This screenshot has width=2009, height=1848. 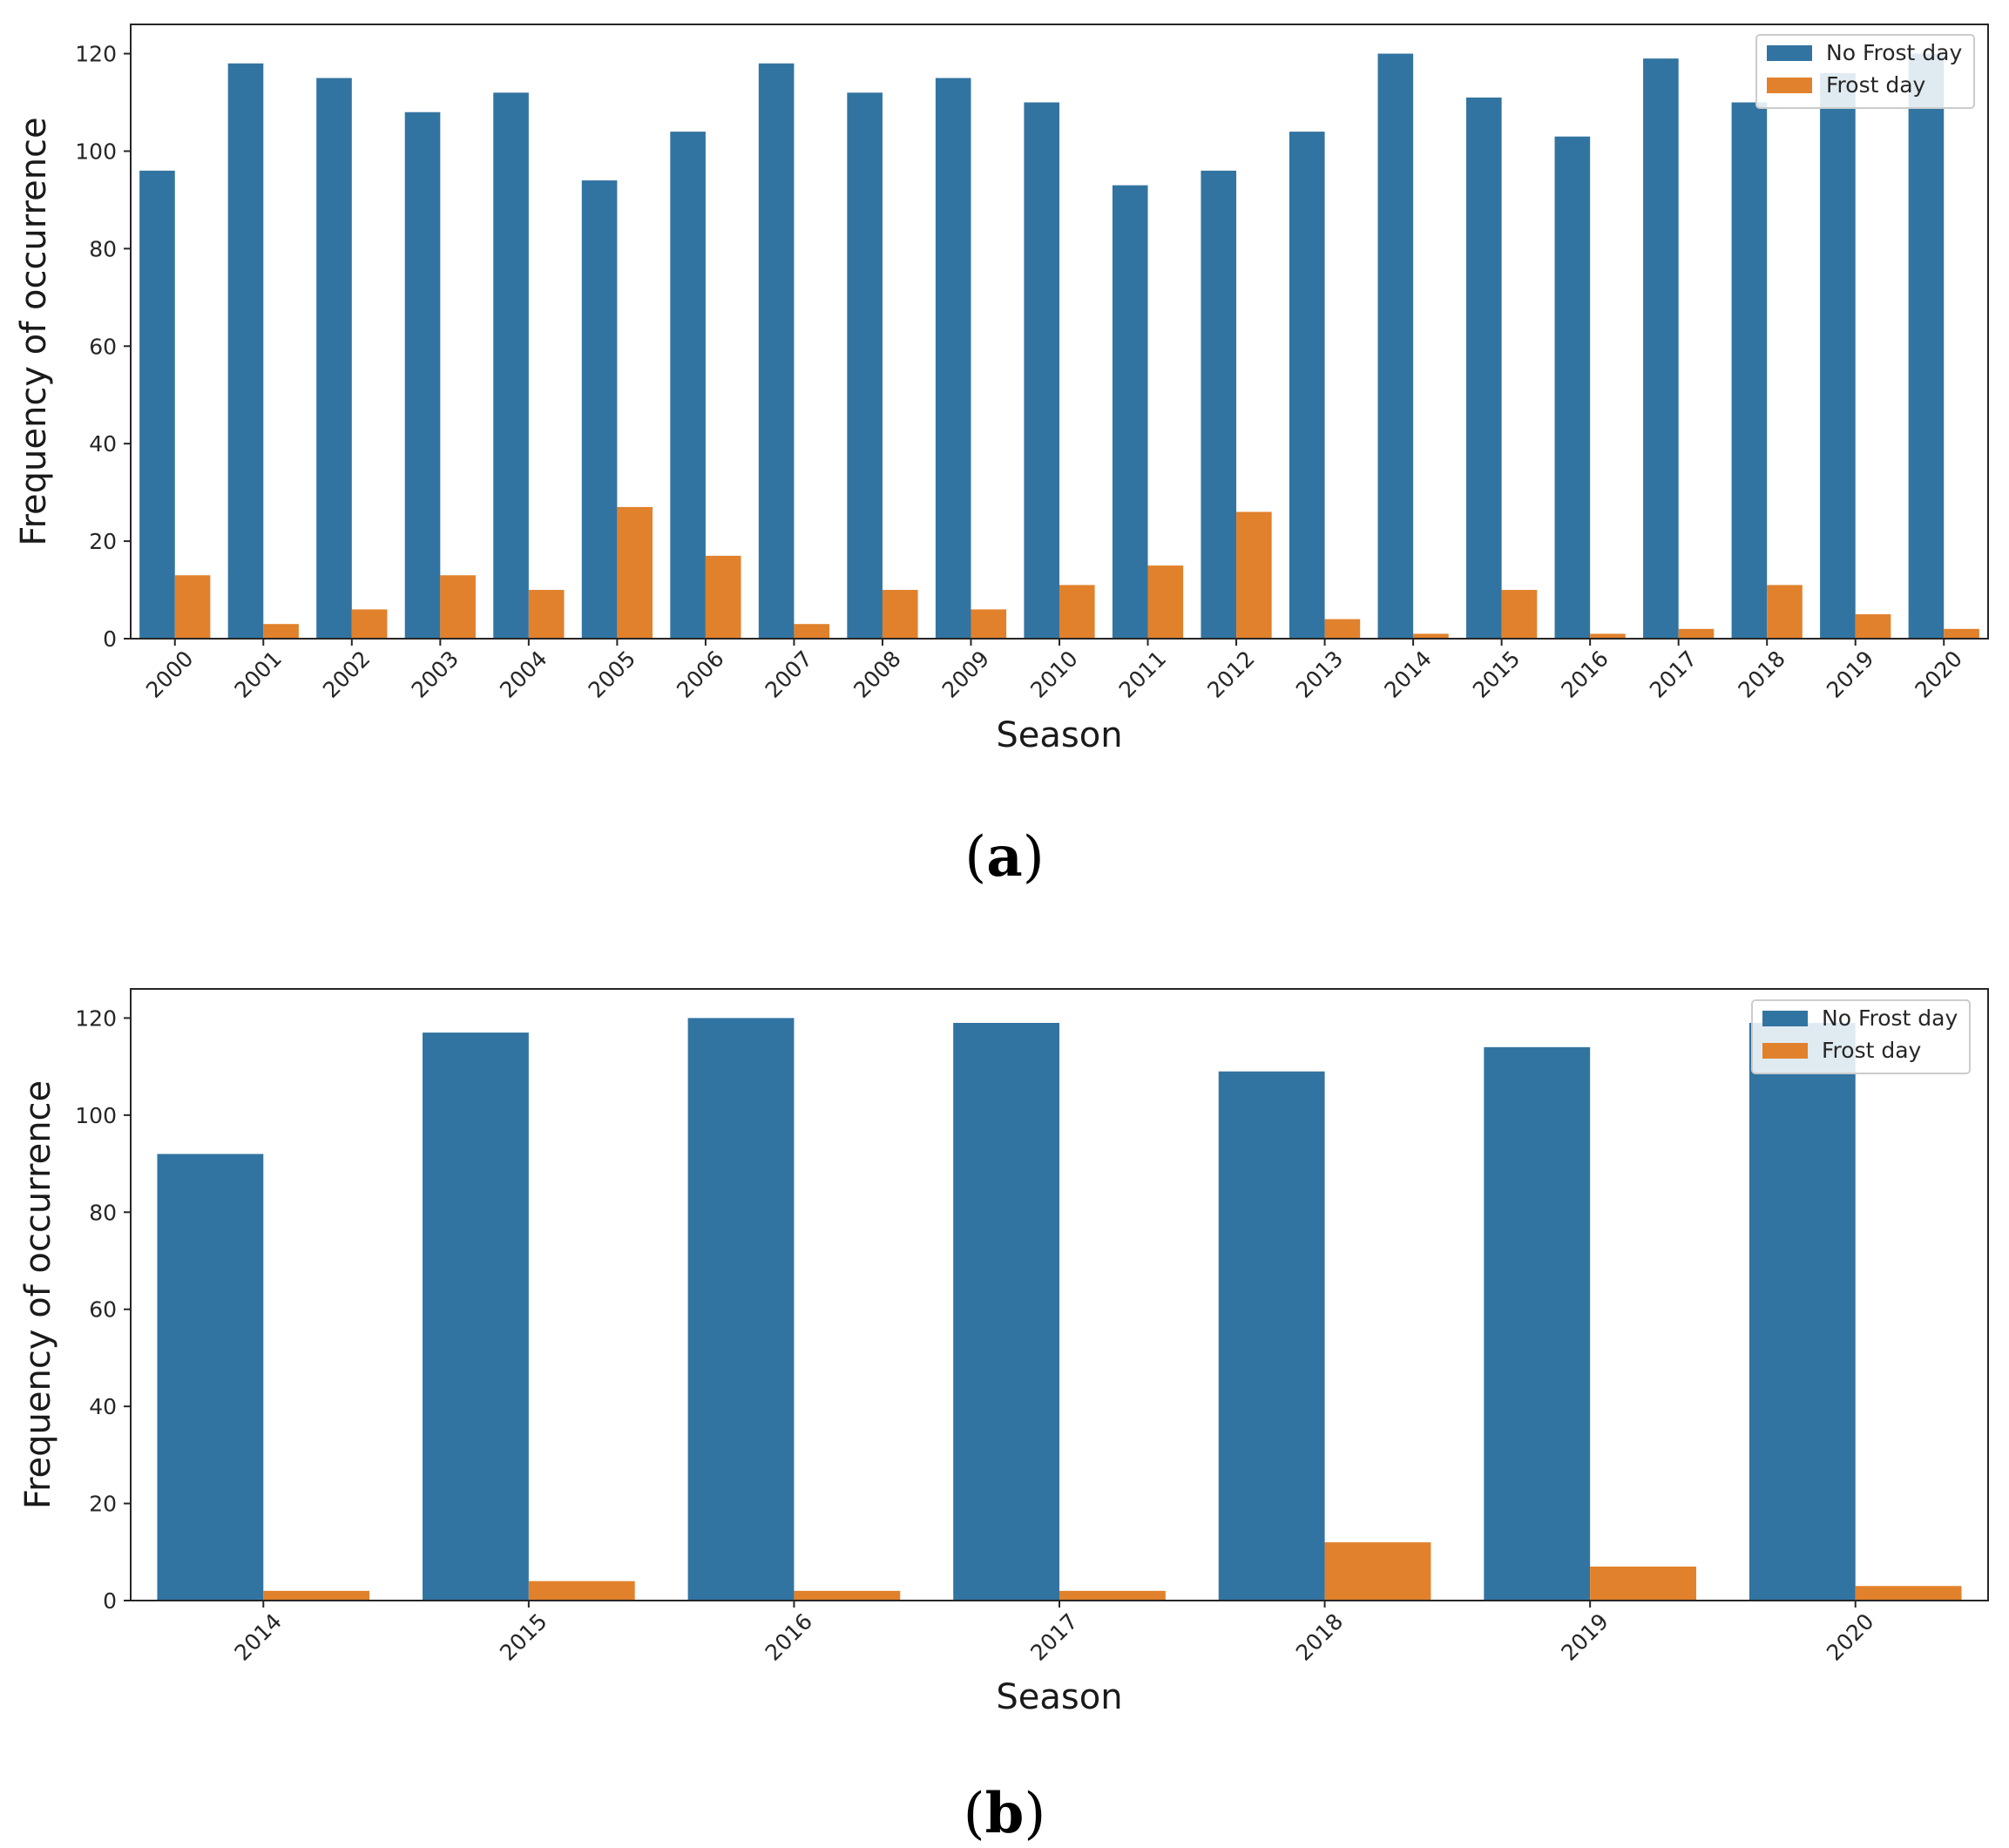 What do you see at coordinates (422, 375) in the screenshot?
I see `bar-no-frost-2003` at bounding box center [422, 375].